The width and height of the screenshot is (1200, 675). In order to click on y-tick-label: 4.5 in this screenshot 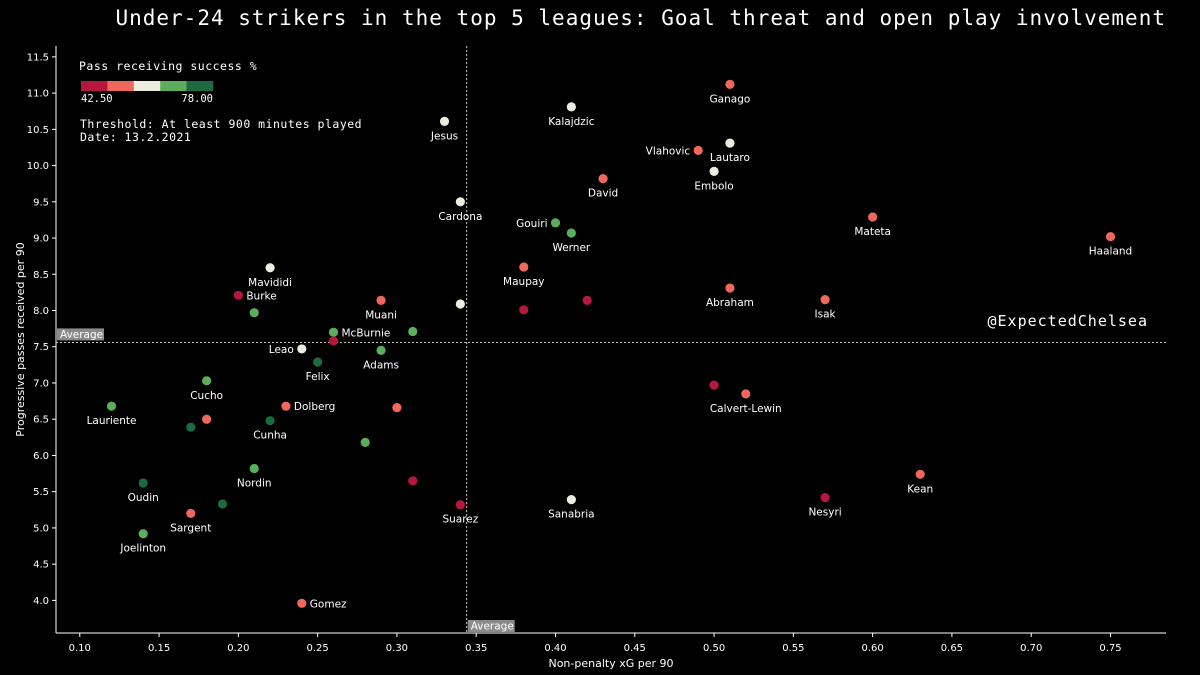, I will do `click(41, 565)`.